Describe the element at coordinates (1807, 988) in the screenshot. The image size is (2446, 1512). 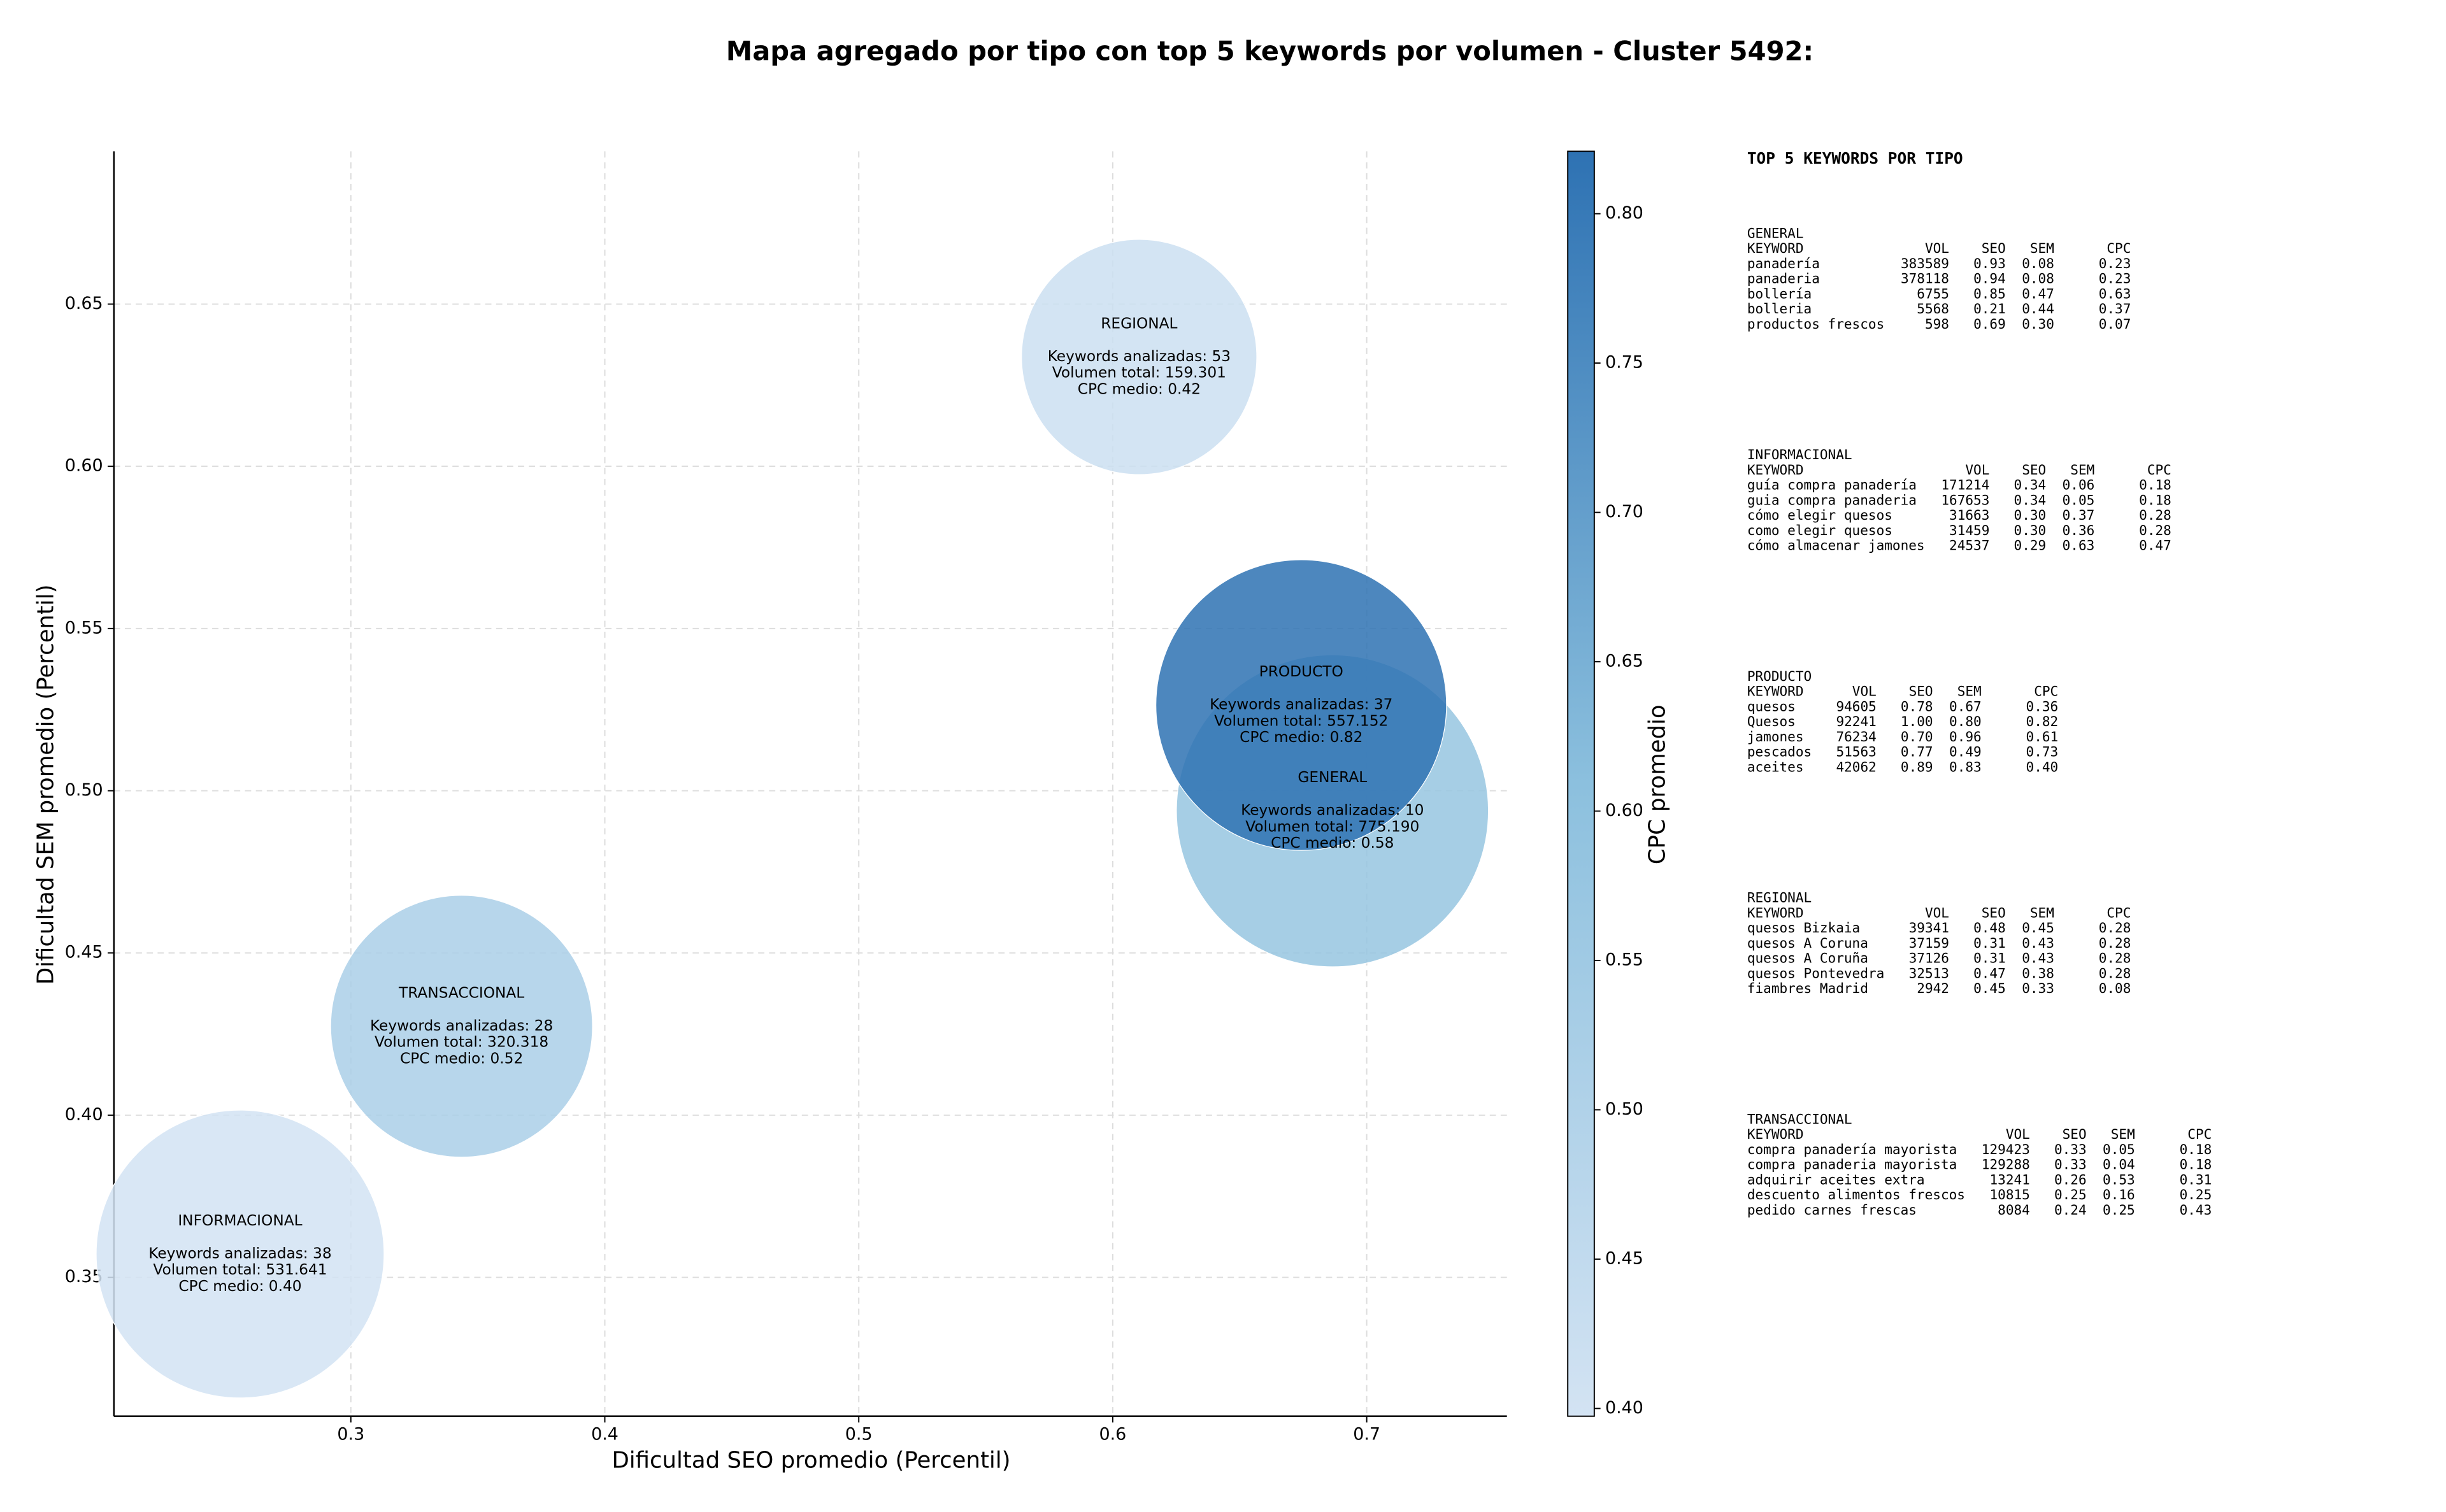
I see `table-cell: fiambres Madrid` at that location.